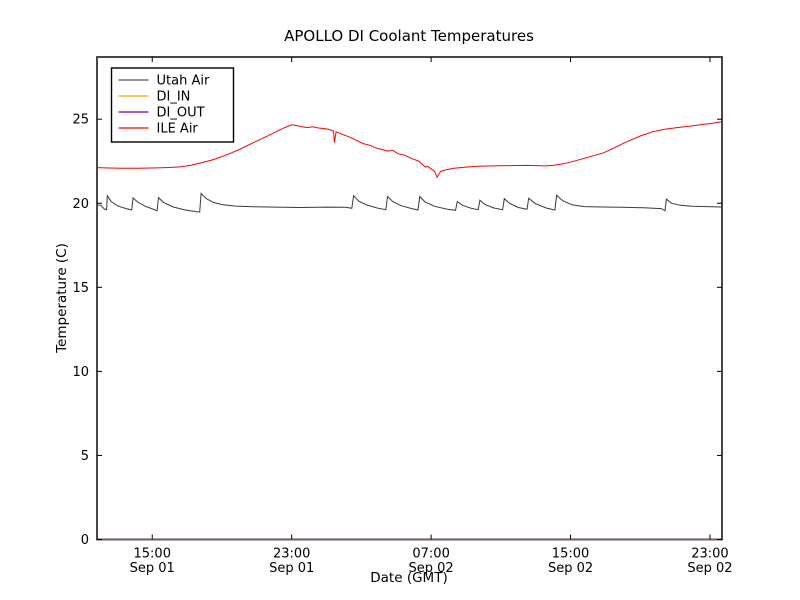  What do you see at coordinates (430, 554) in the screenshot?
I see `x-tick-label-time: 07:00` at bounding box center [430, 554].